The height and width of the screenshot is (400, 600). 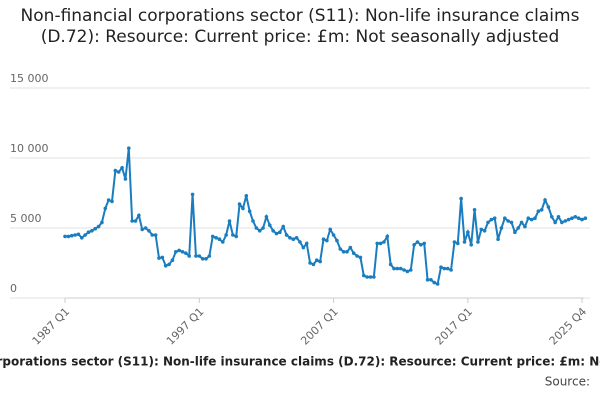 What do you see at coordinates (29, 78) in the screenshot?
I see `y-tick-label: 15 000` at bounding box center [29, 78].